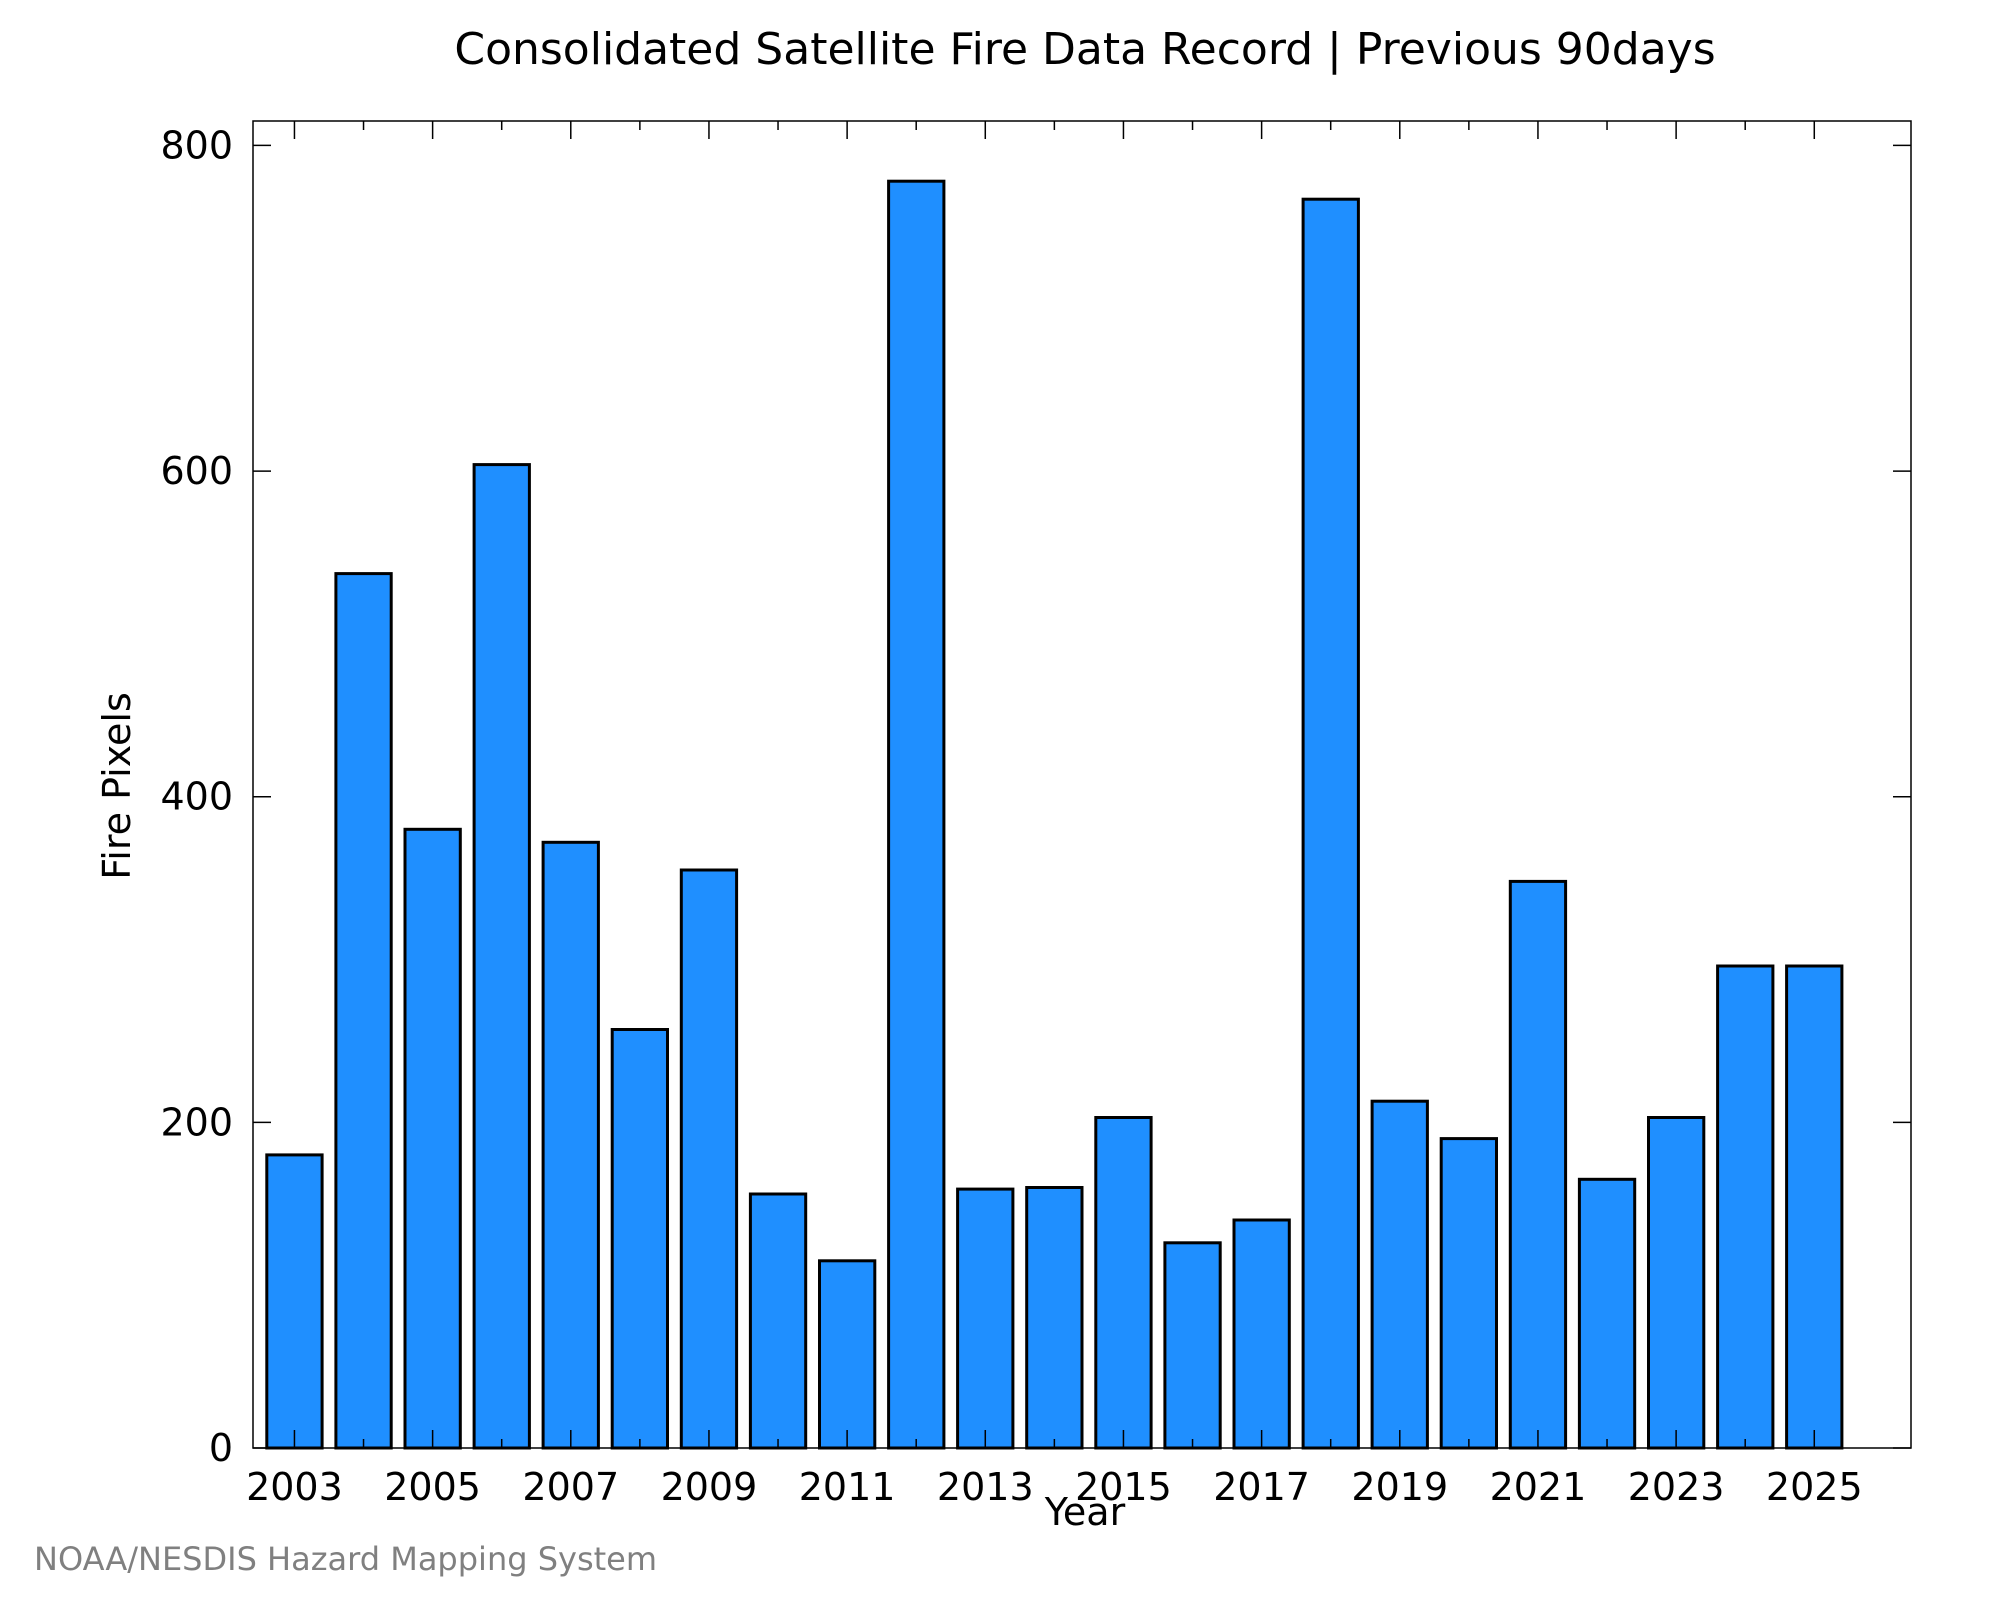 This screenshot has height=1600, width=2000. Describe the element at coordinates (1538, 1487) in the screenshot. I see `x-tick-label-2021: 2021` at that location.